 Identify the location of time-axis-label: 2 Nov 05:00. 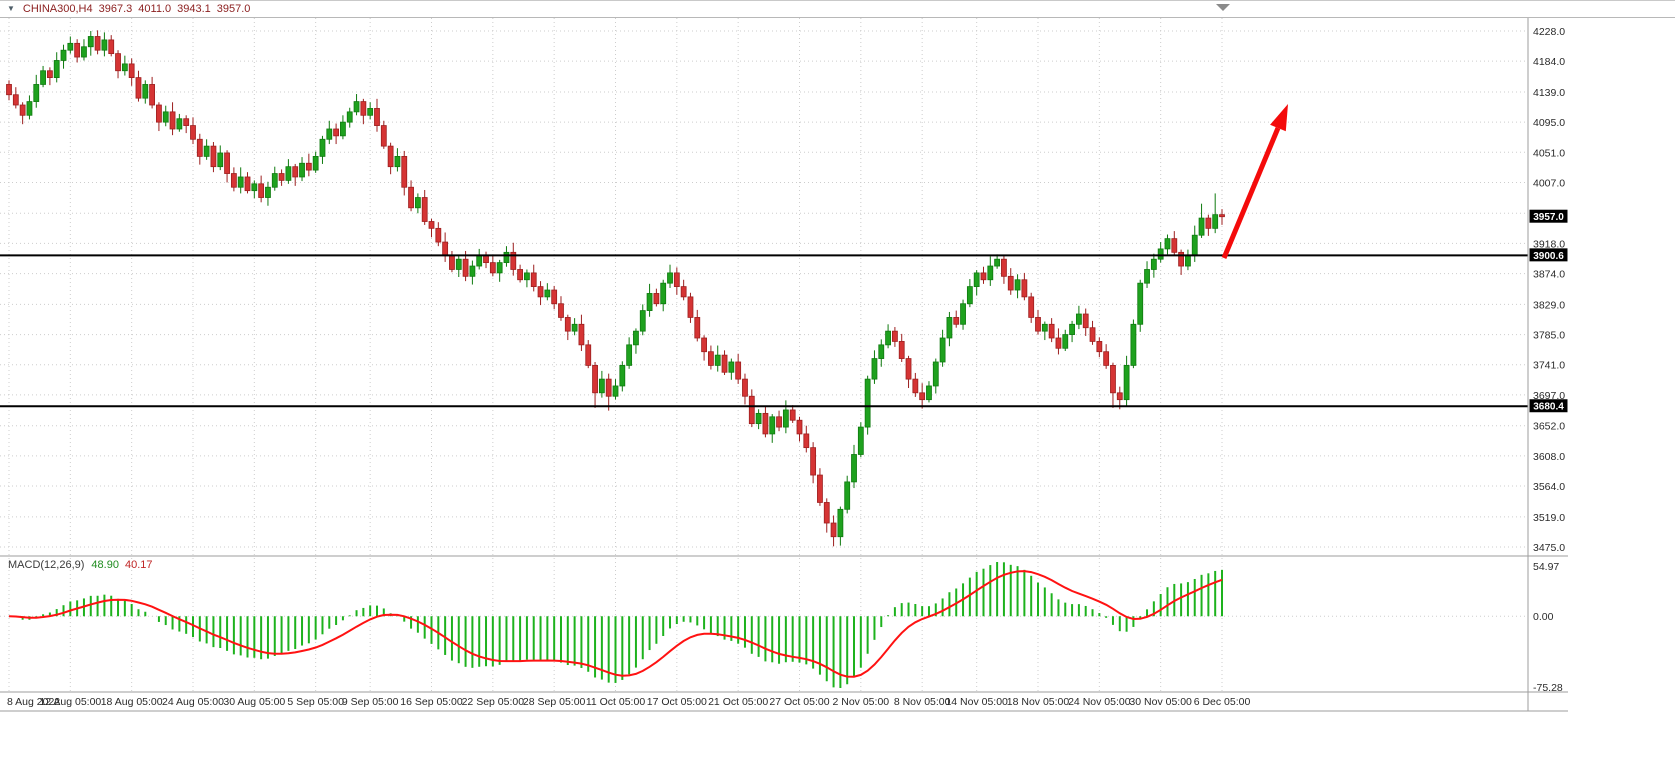
(861, 702).